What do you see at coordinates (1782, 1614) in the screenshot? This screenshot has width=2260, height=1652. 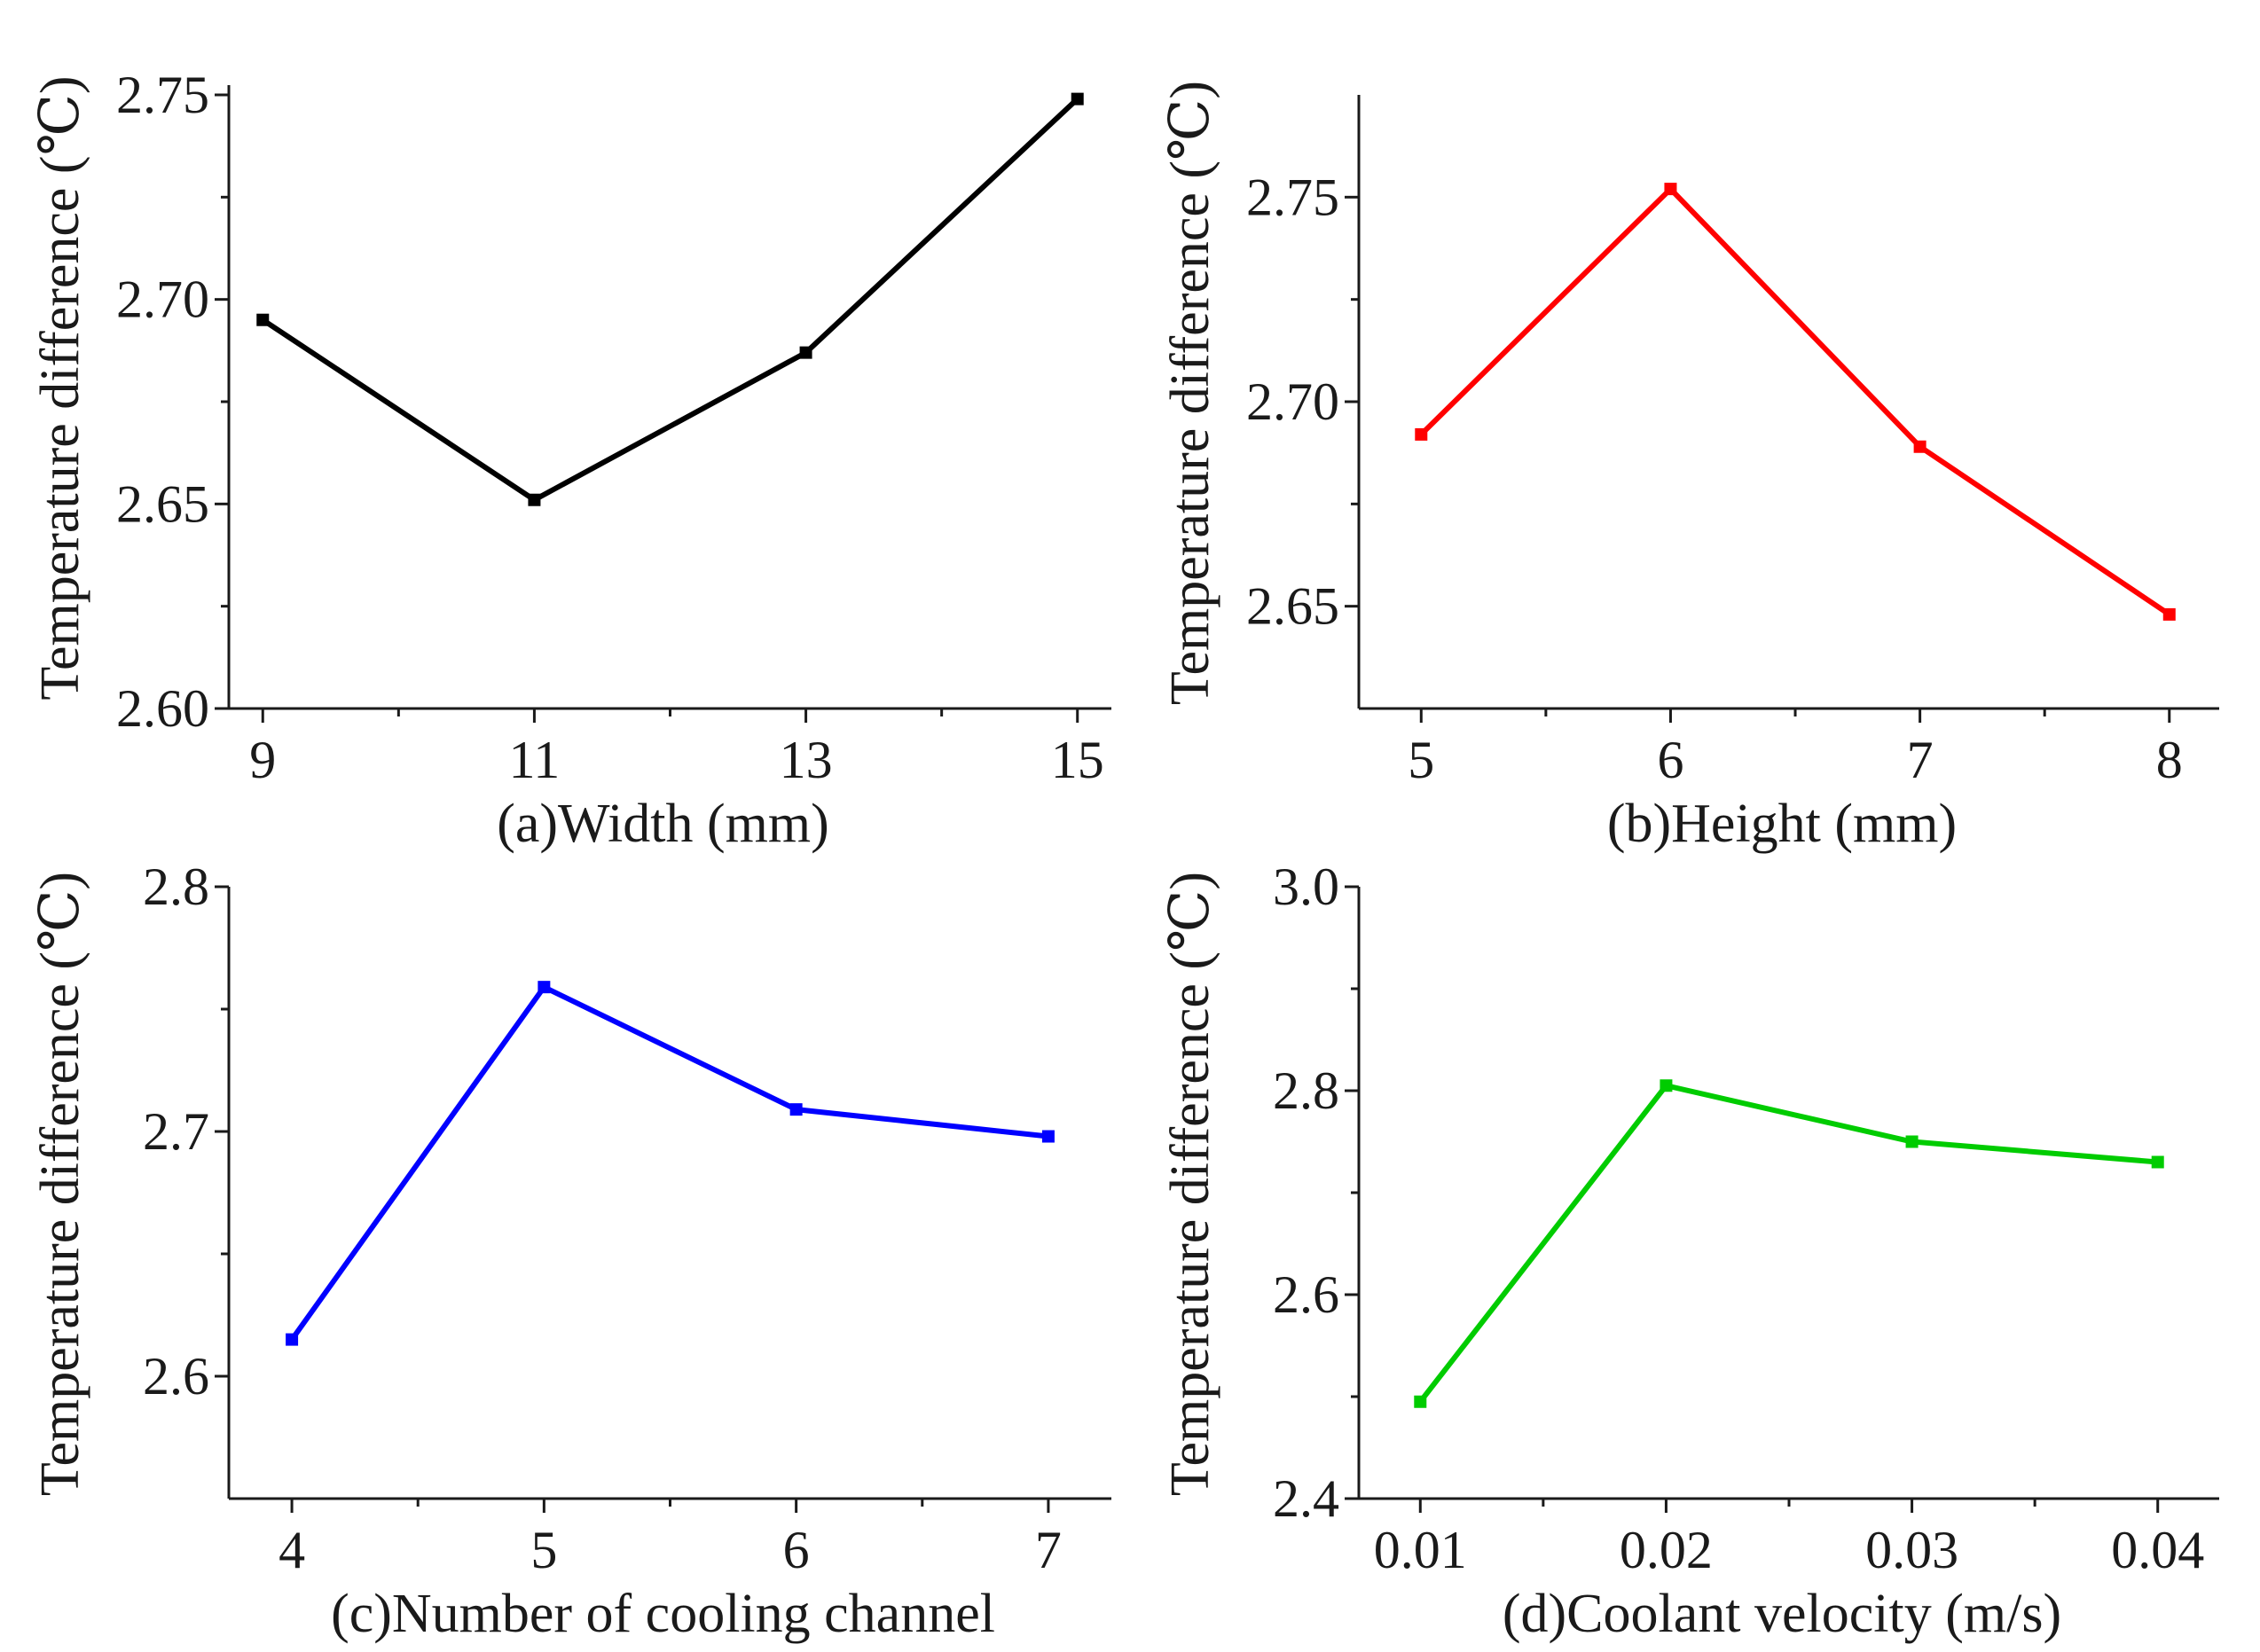 I see `x-axis-title: (d)Coolant velocity (m/s)` at bounding box center [1782, 1614].